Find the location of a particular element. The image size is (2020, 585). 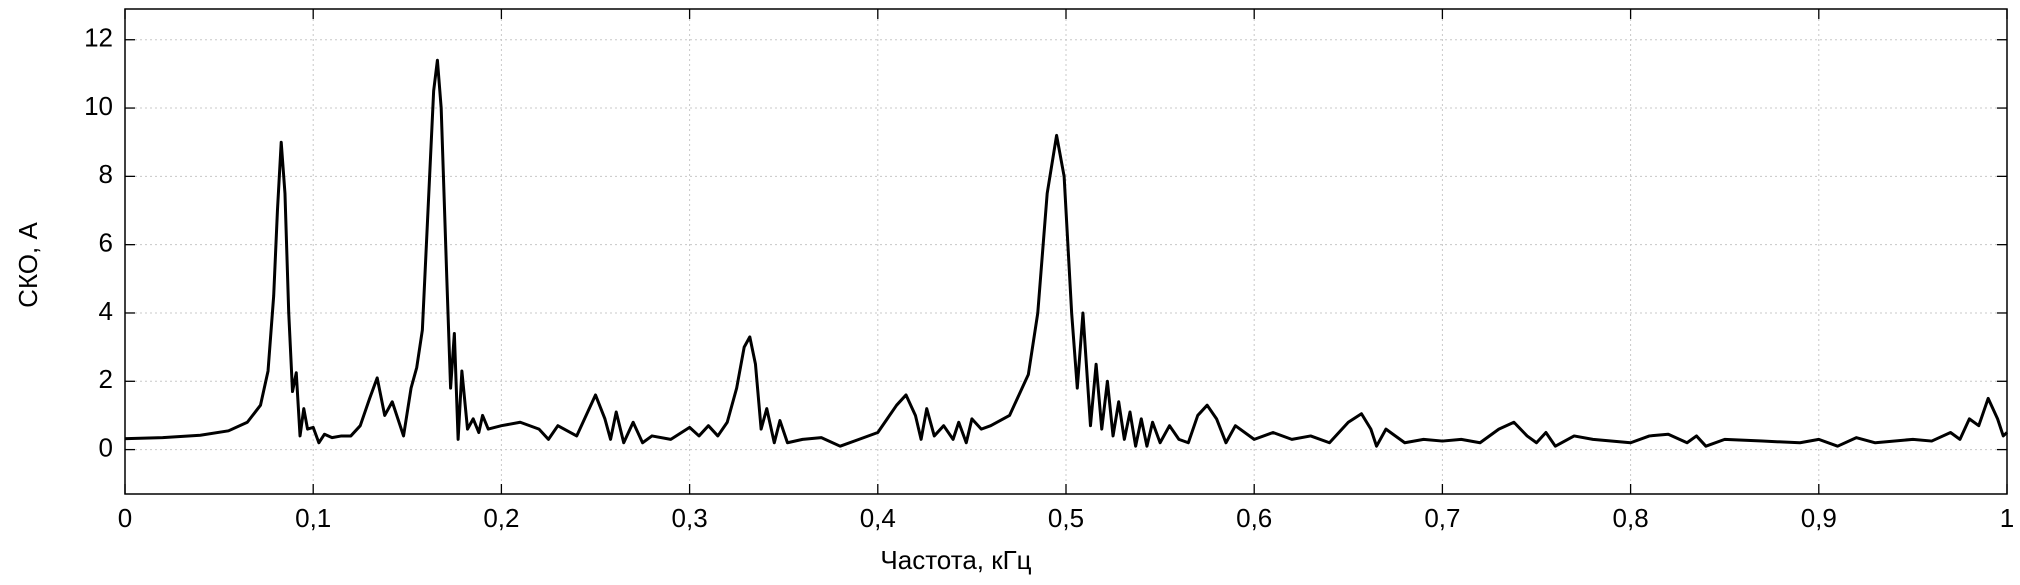

x-tick-label: 0,1 is located at coordinates (313, 518).